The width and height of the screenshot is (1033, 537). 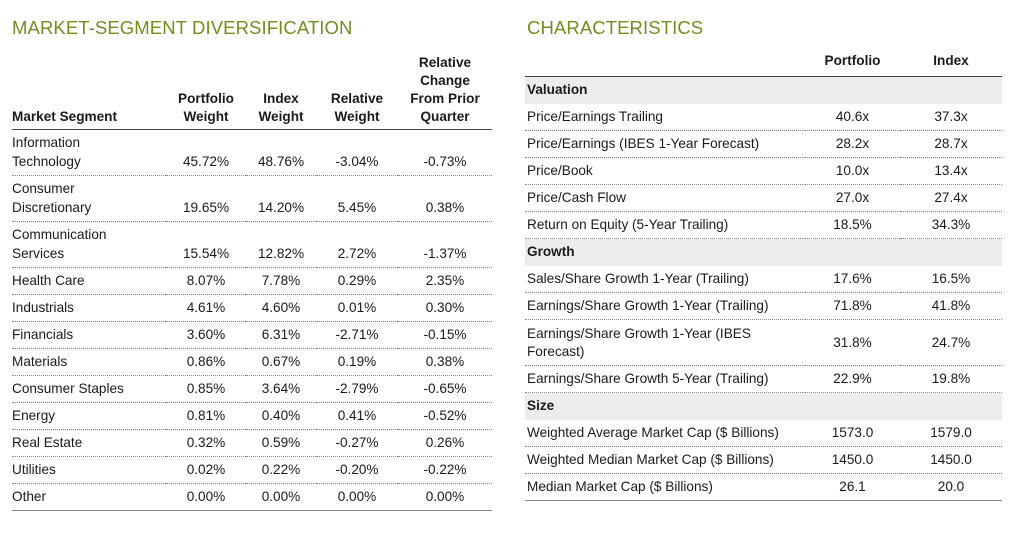 What do you see at coordinates (206, 161) in the screenshot?
I see `segment-portfolio-value: 45.72%` at bounding box center [206, 161].